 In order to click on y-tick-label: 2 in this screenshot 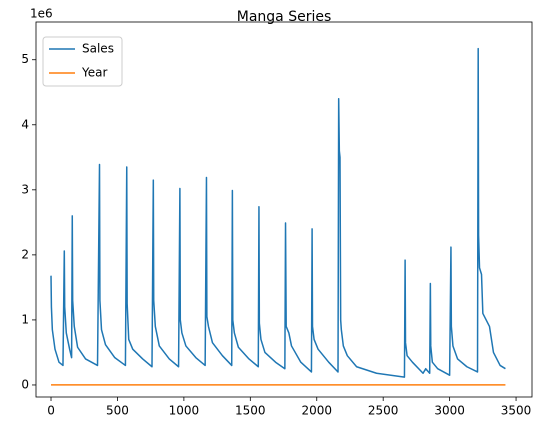, I will do `click(25, 254)`.